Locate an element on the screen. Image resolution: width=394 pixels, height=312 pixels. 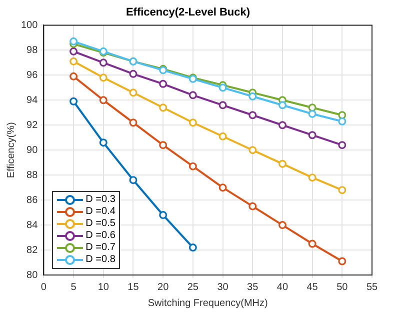
x-tick-label: 35 is located at coordinates (253, 287).